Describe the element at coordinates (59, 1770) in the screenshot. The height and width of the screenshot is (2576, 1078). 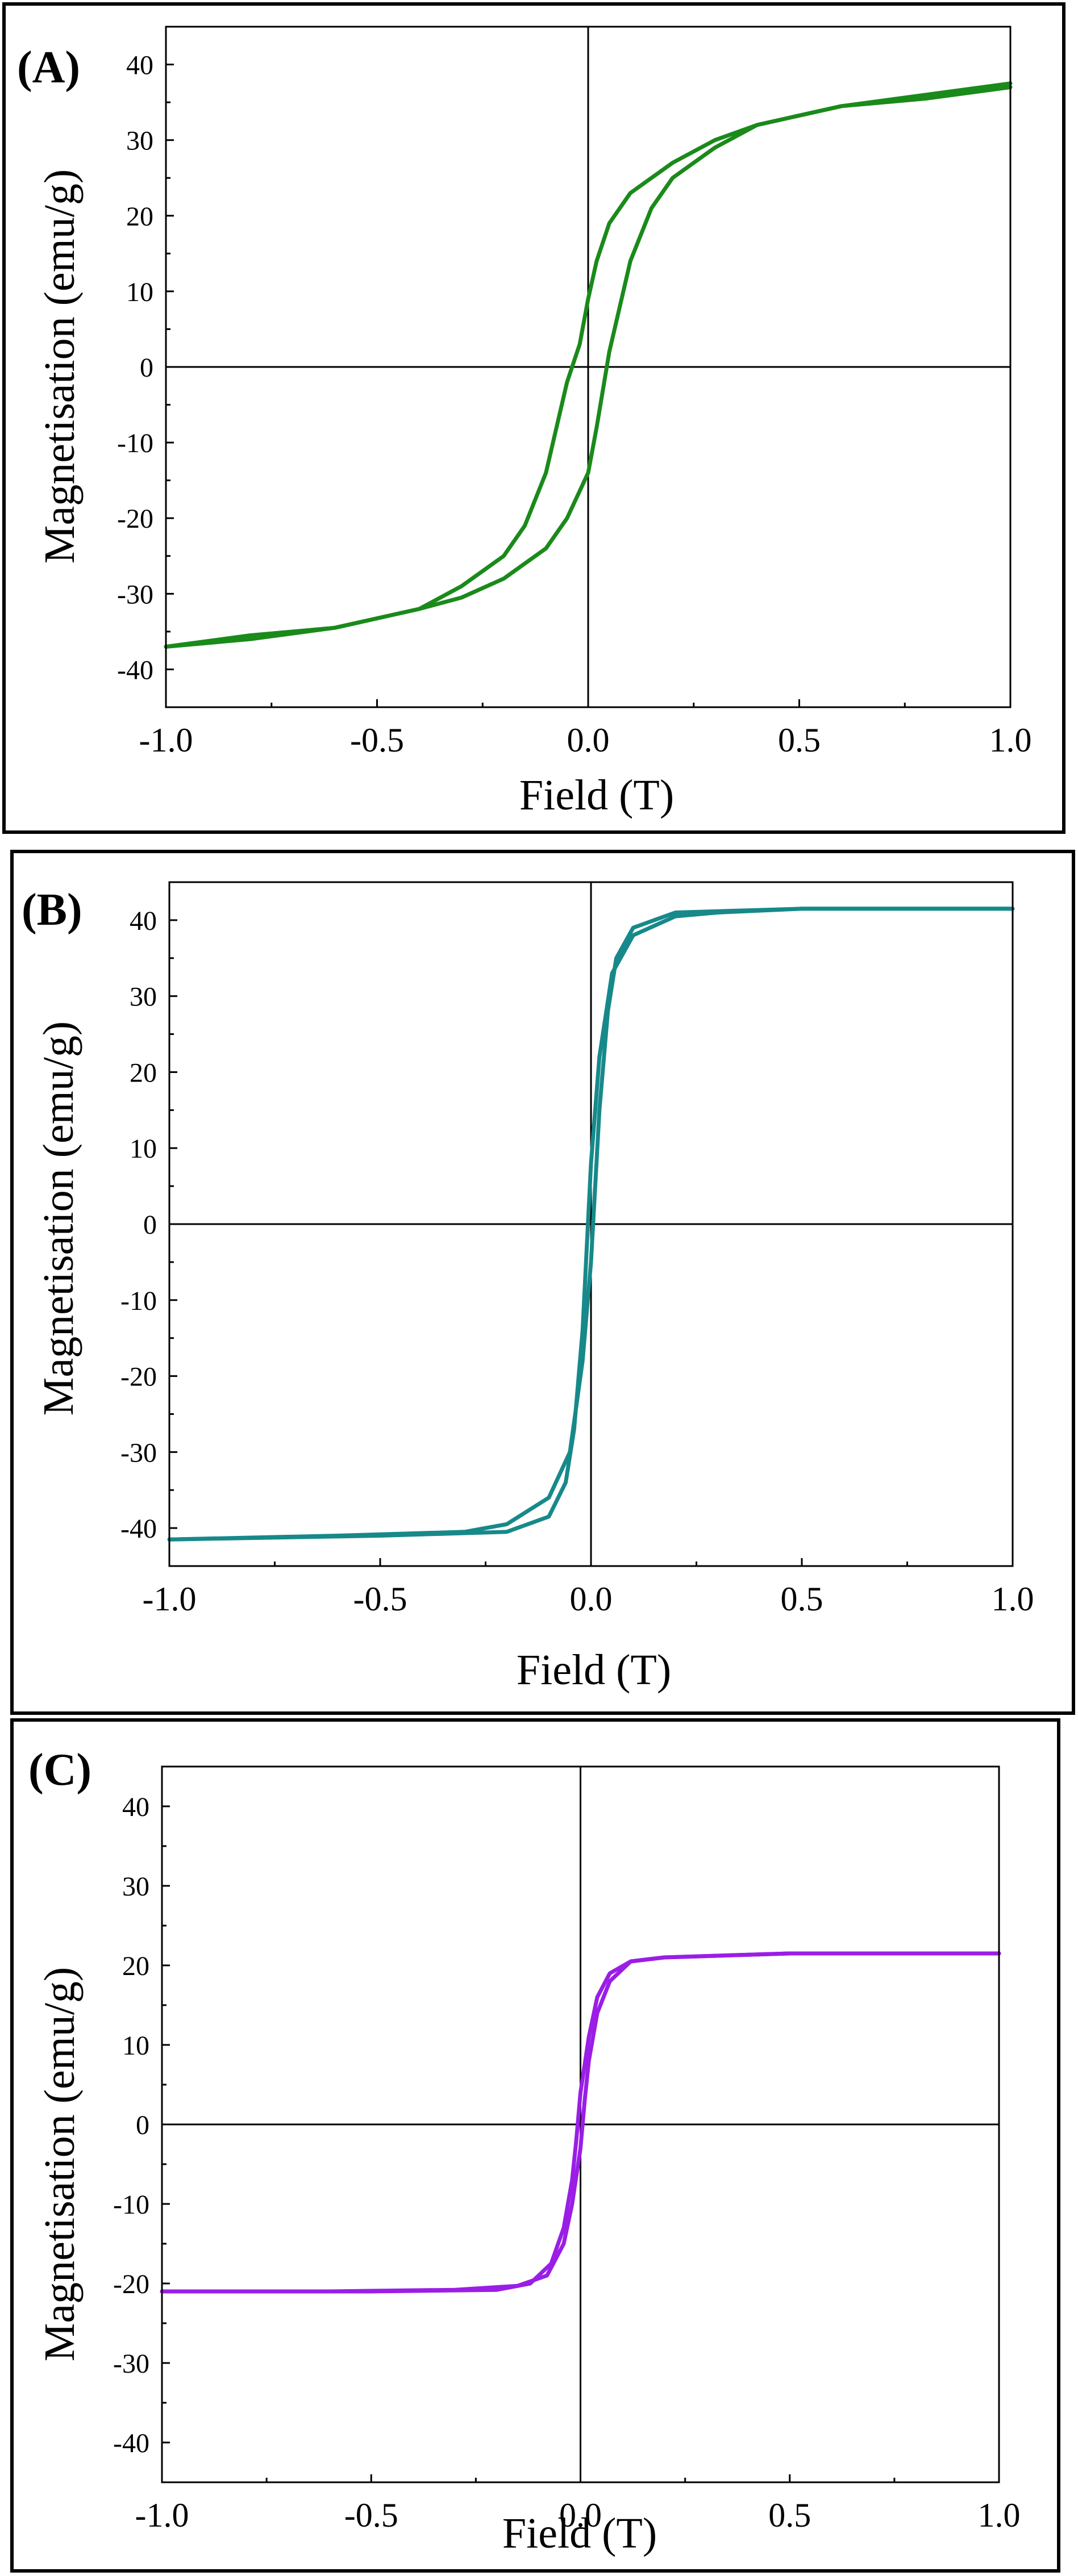
I see `panel-label: (C)` at that location.